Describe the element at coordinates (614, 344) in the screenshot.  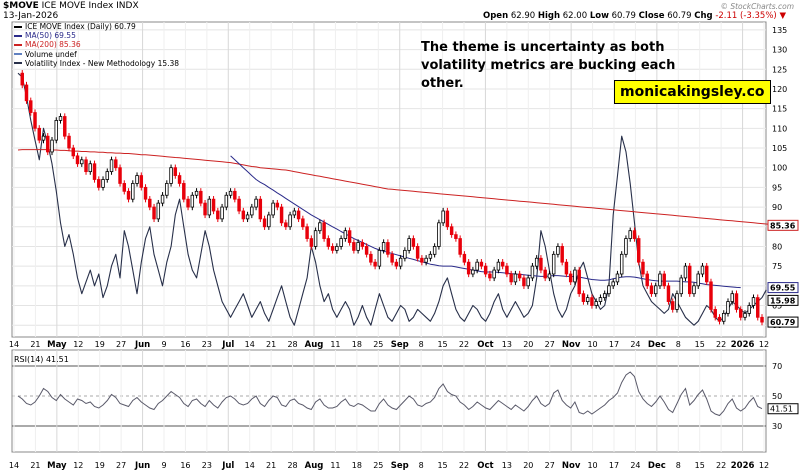
I see `x-tick-label: 17` at that location.